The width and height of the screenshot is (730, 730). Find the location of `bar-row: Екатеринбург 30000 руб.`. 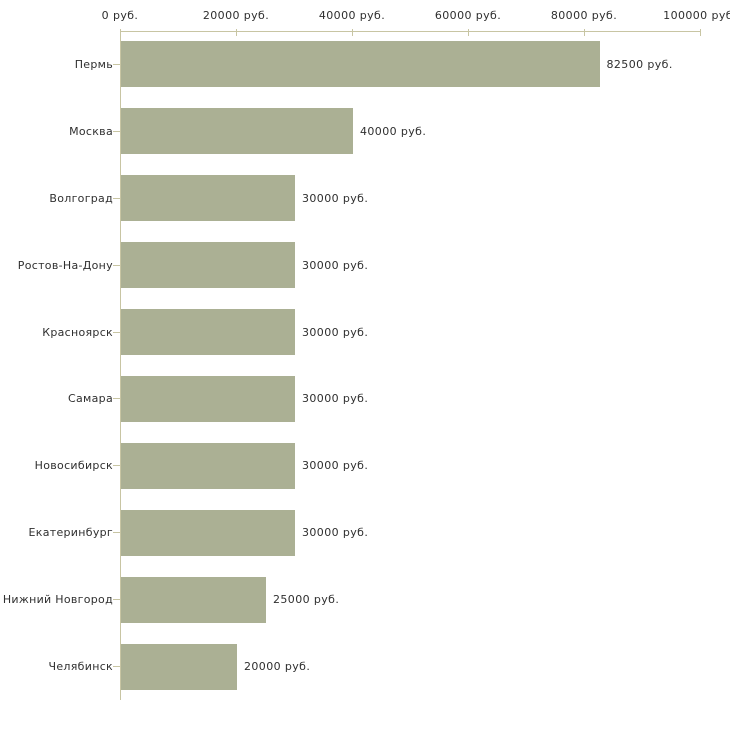

bar-row: Екатеринбург 30000 руб. is located at coordinates (365, 532).